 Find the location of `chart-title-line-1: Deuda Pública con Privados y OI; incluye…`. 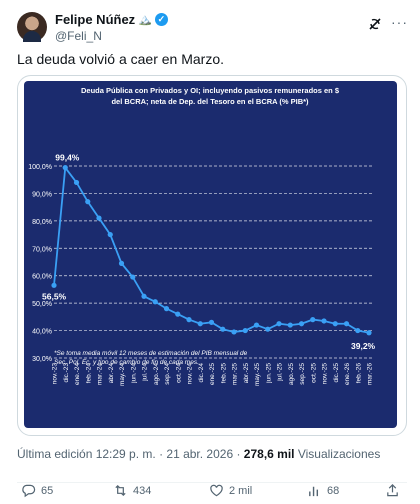

chart-title-line-1: Deuda Pública con Privados y OI; incluye… is located at coordinates (210, 90).